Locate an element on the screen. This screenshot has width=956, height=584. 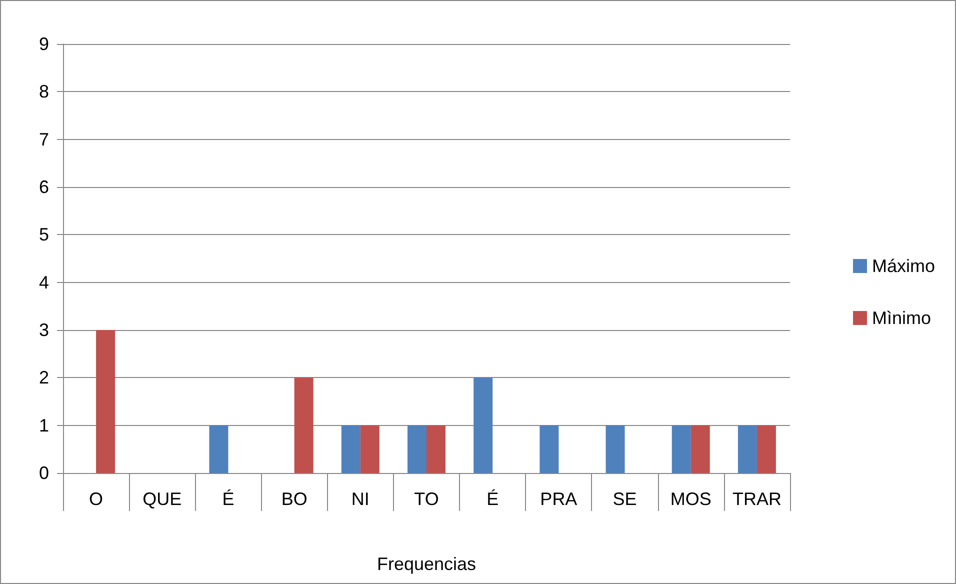
x-tick-label: QUE is located at coordinates (162, 499).